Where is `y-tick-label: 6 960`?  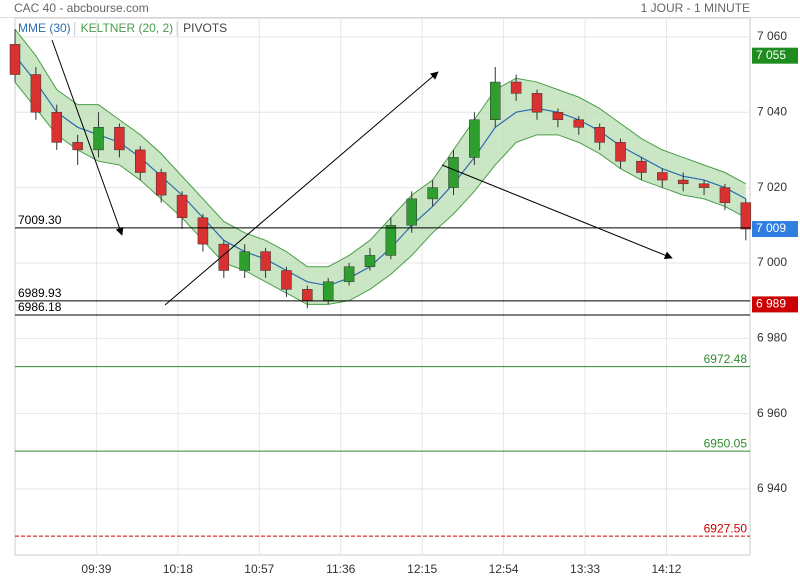 y-tick-label: 6 960 is located at coordinates (772, 413).